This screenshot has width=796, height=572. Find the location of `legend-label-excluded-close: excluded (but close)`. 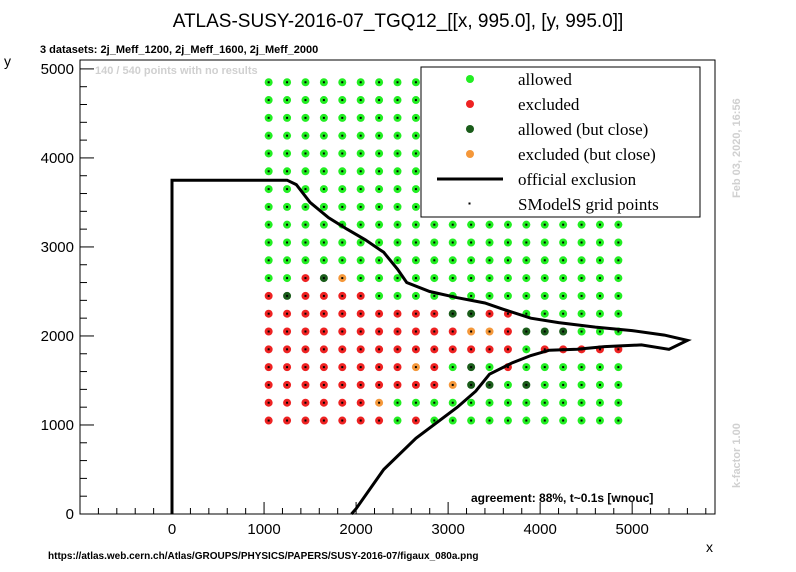

legend-label-excluded-close: excluded (but close) is located at coordinates (587, 154).